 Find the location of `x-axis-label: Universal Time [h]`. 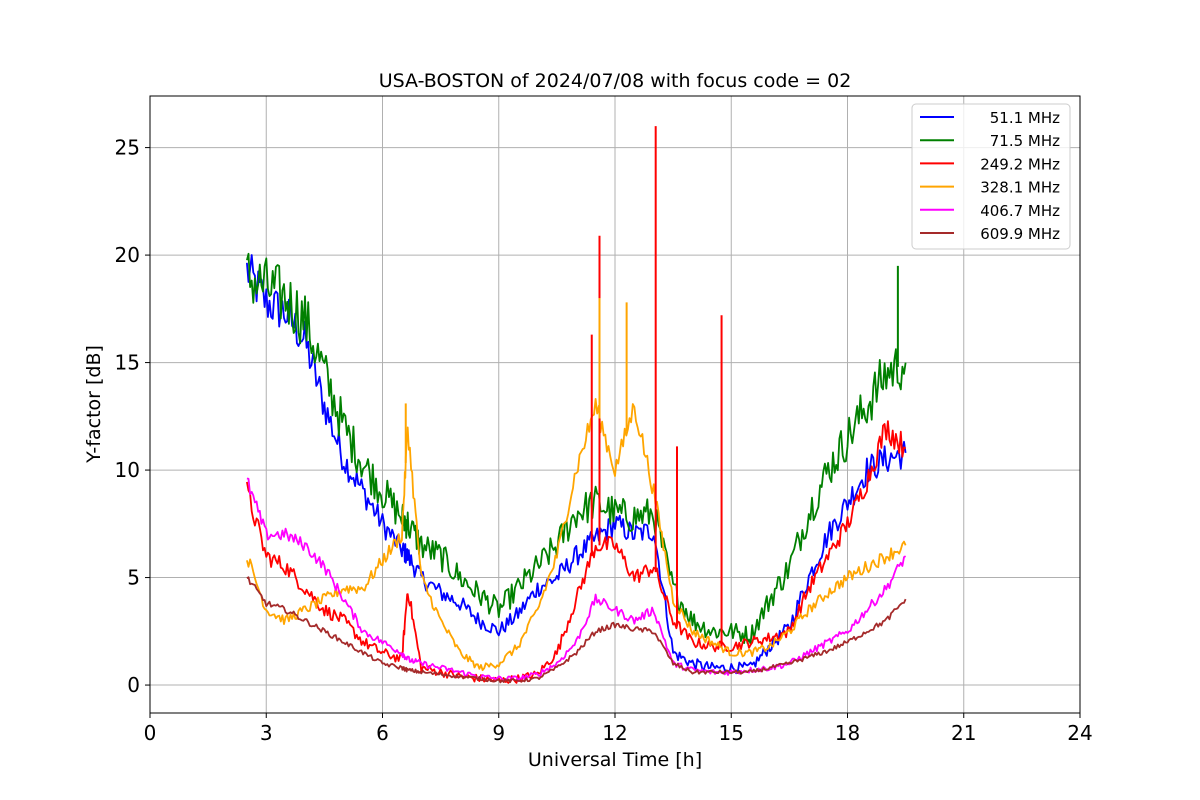

x-axis-label: Universal Time [h] is located at coordinates (615, 760).